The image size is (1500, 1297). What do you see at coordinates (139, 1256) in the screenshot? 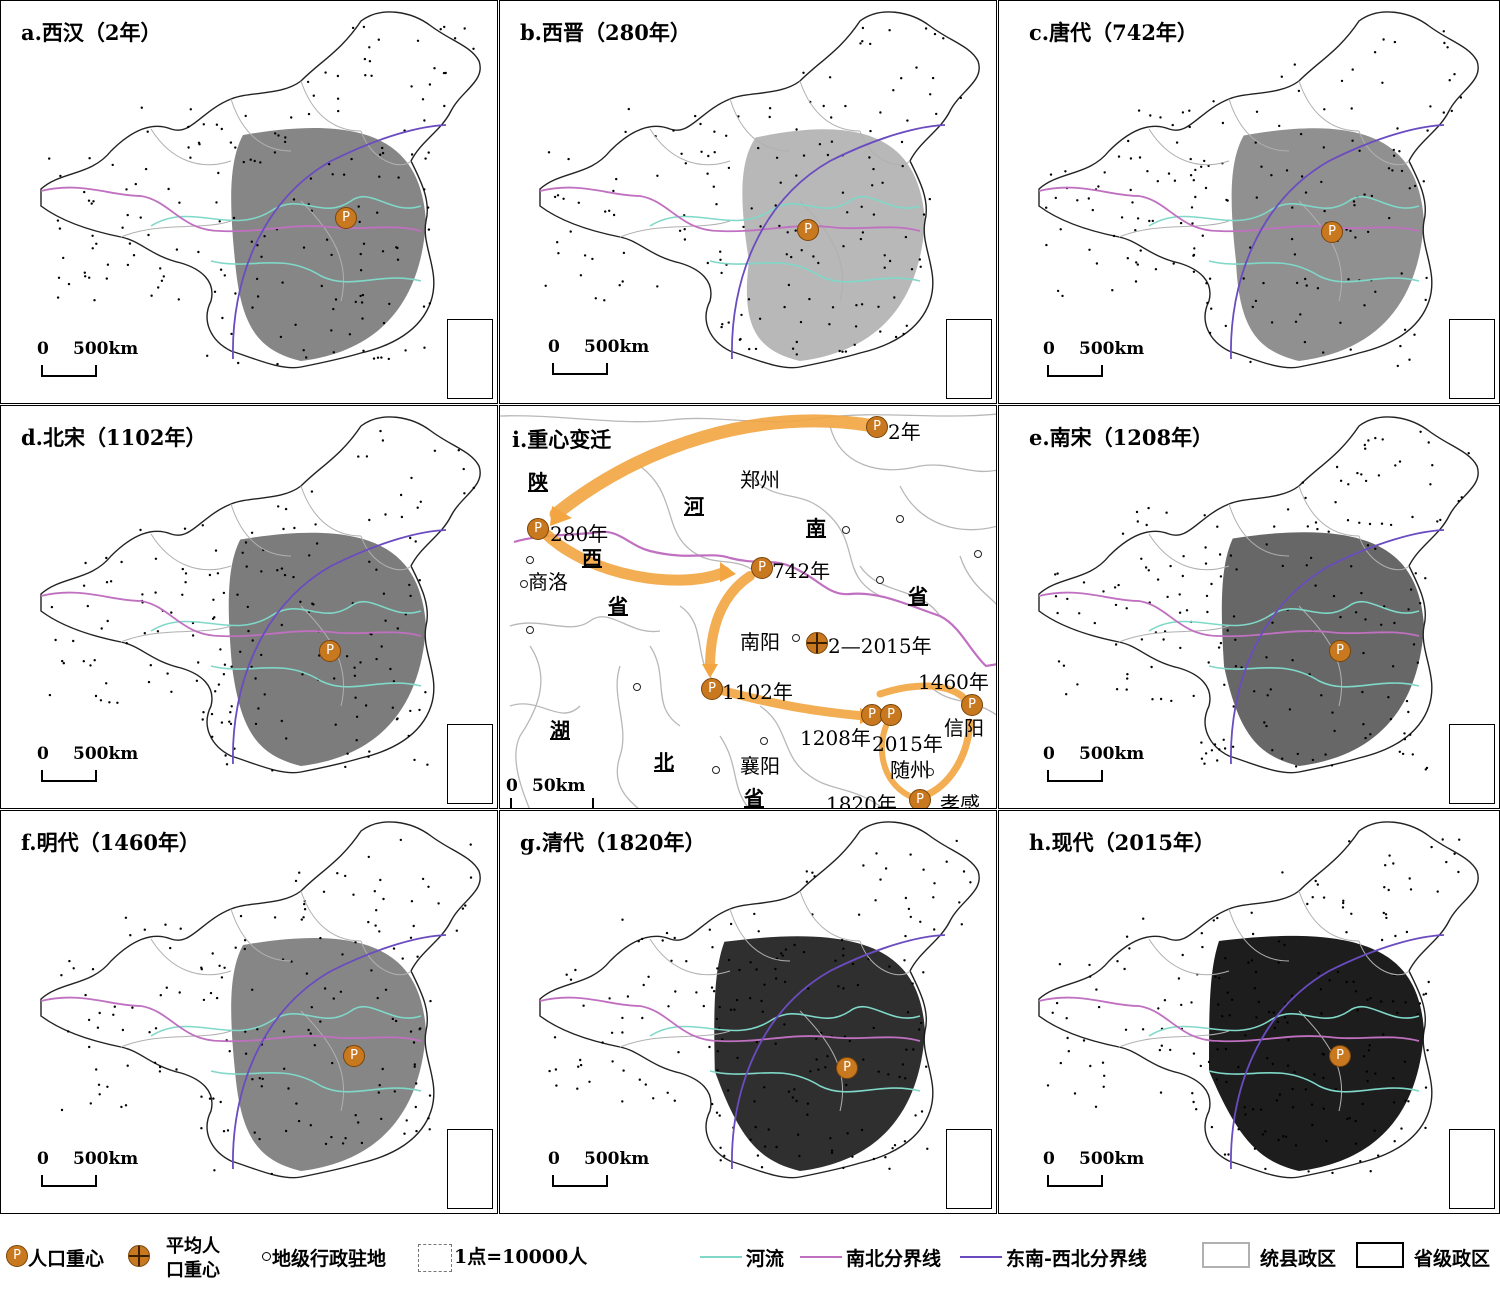
I see `crosshair-circle-icon` at bounding box center [139, 1256].